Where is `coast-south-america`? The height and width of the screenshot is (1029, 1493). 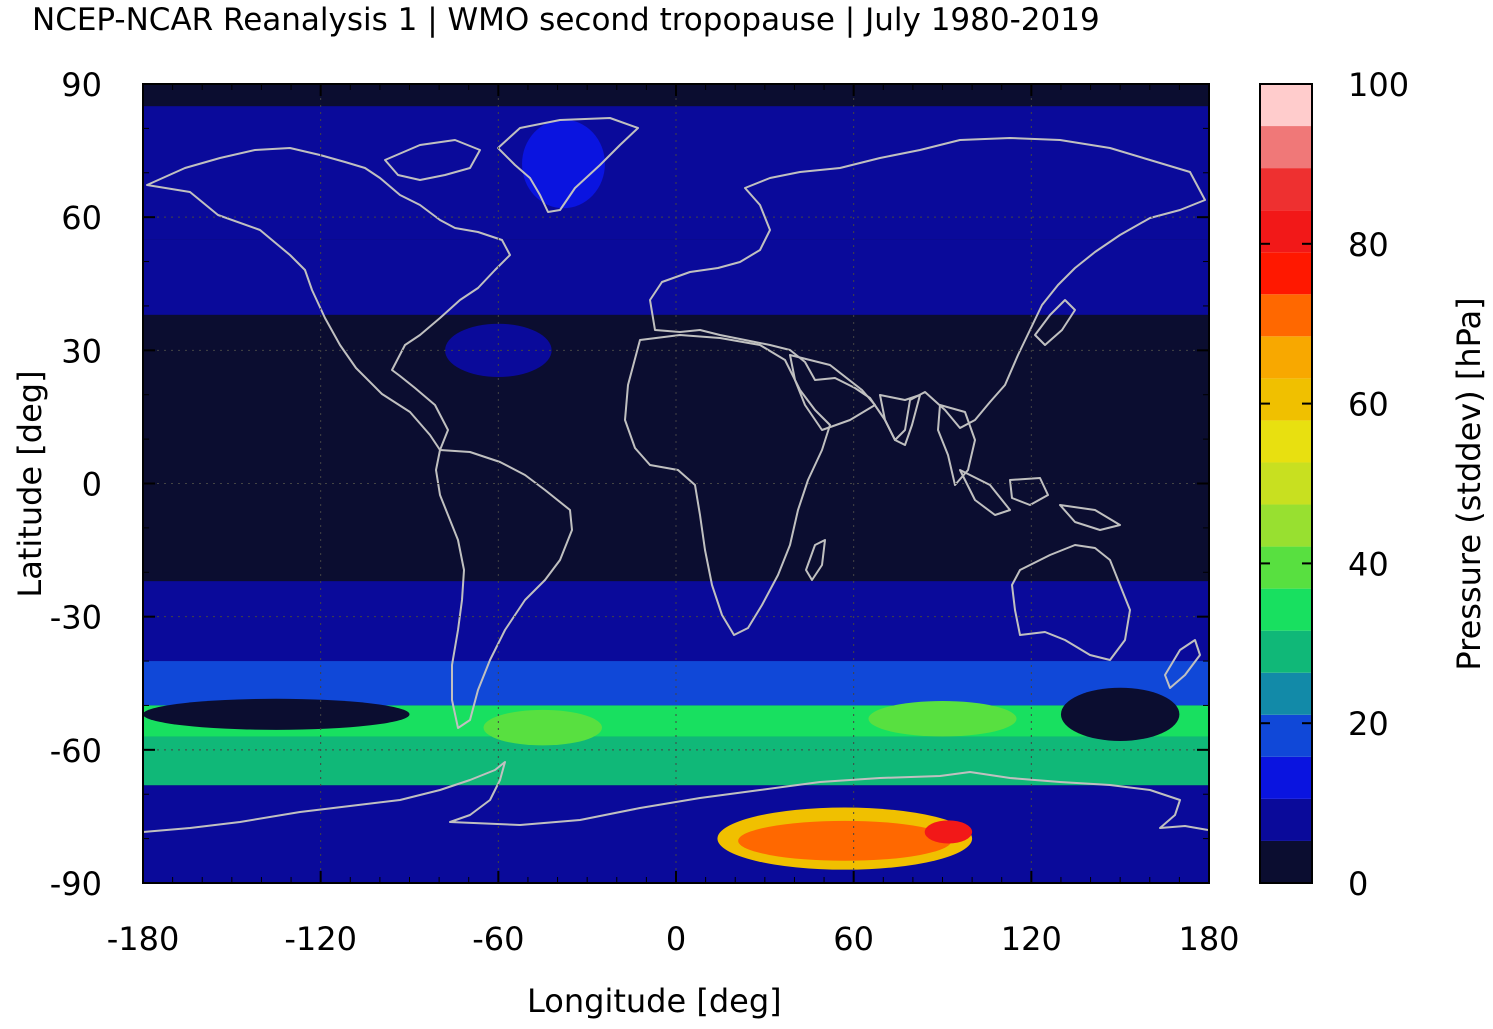 coast-south-america is located at coordinates (504, 589).